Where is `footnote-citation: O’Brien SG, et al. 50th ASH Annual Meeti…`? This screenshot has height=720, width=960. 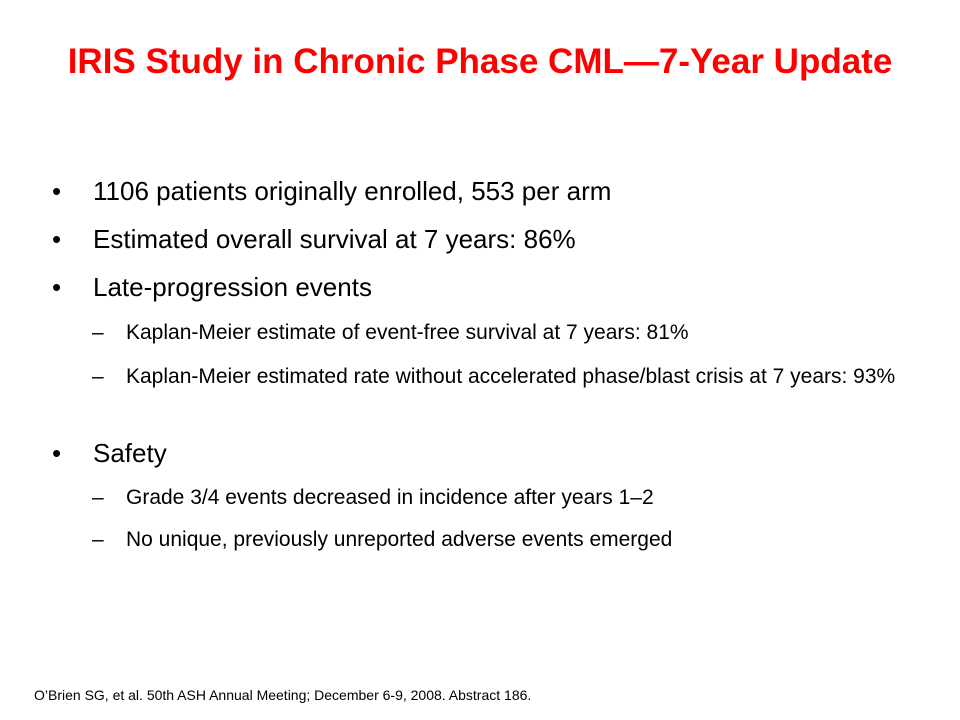 footnote-citation: O’Brien SG, et al. 50th ASH Annual Meeti… is located at coordinates (283, 695).